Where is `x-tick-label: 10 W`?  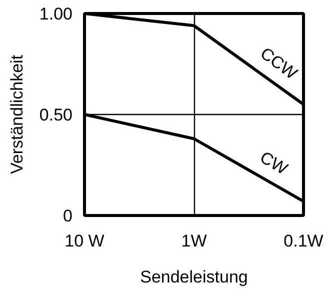
x-tick-label: 10 W is located at coordinates (84, 241).